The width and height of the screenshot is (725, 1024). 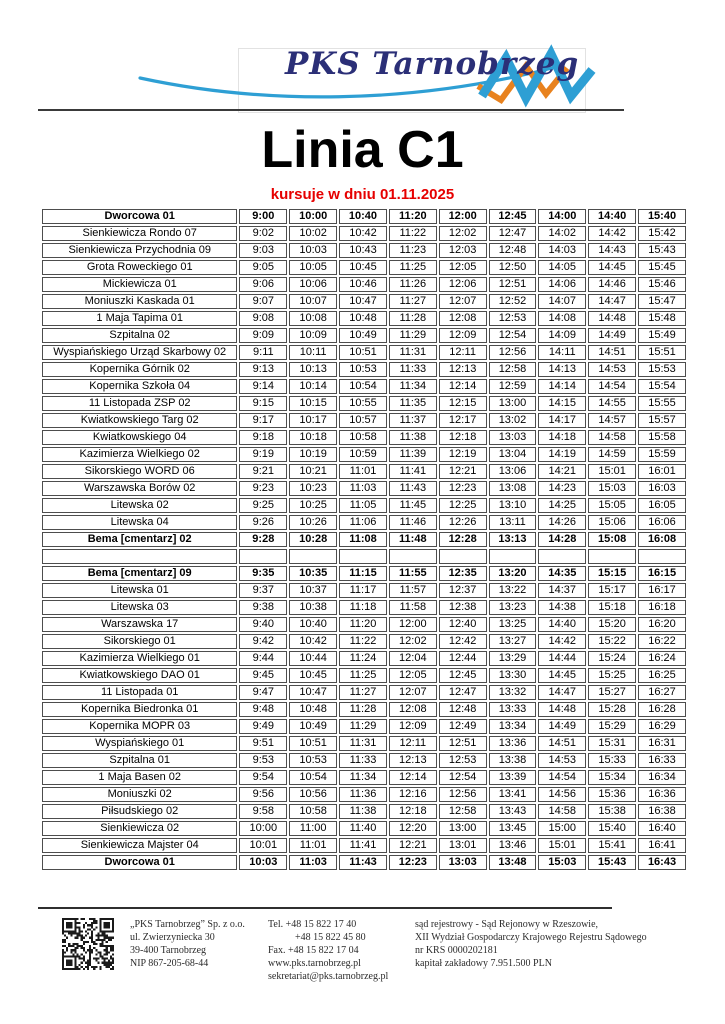 What do you see at coordinates (612, 403) in the screenshot?
I see `time-cell: 14:55` at bounding box center [612, 403].